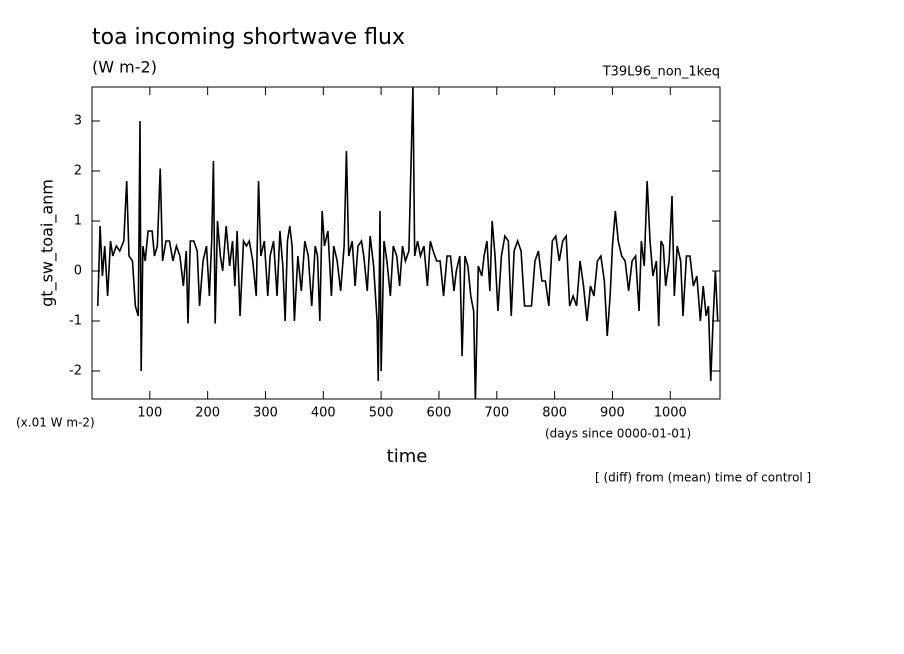  What do you see at coordinates (703, 478) in the screenshot?
I see `footnote: [ (diff) from (mean) time of control ]` at bounding box center [703, 478].